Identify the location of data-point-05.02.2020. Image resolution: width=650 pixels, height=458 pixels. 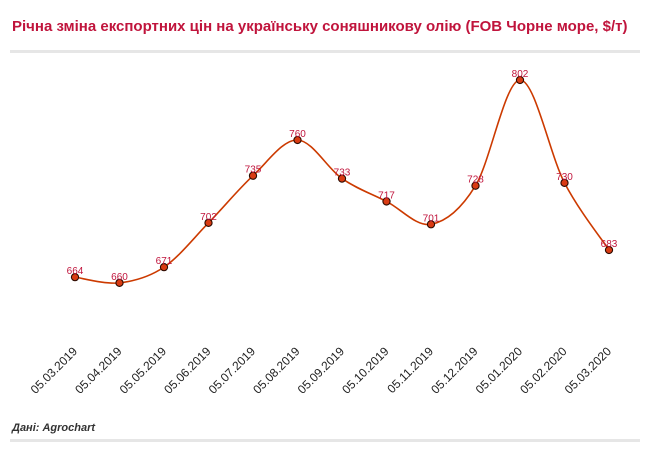
(564, 183).